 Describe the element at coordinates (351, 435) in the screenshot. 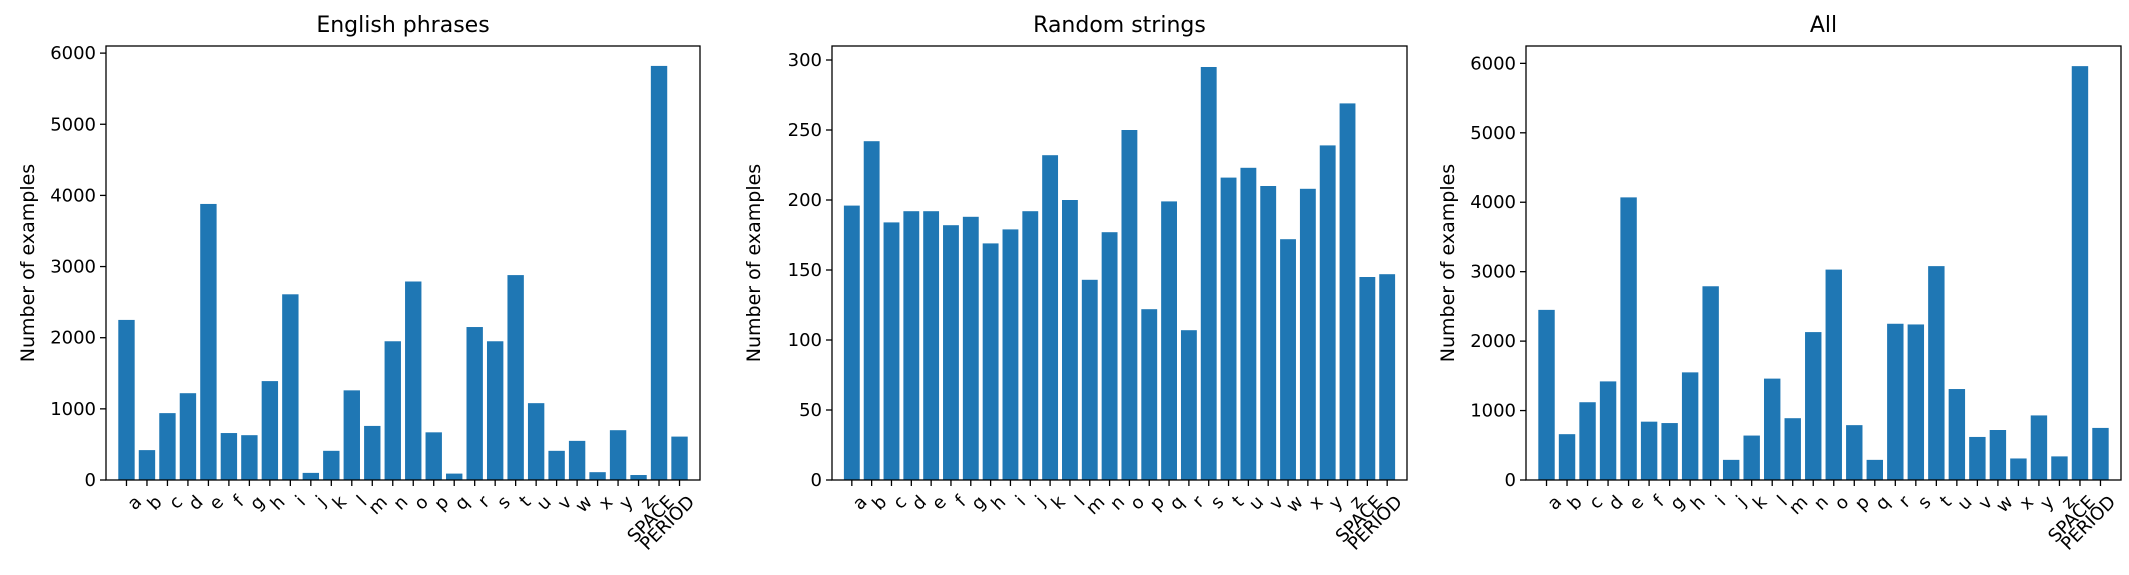

I see `bar-l` at that location.